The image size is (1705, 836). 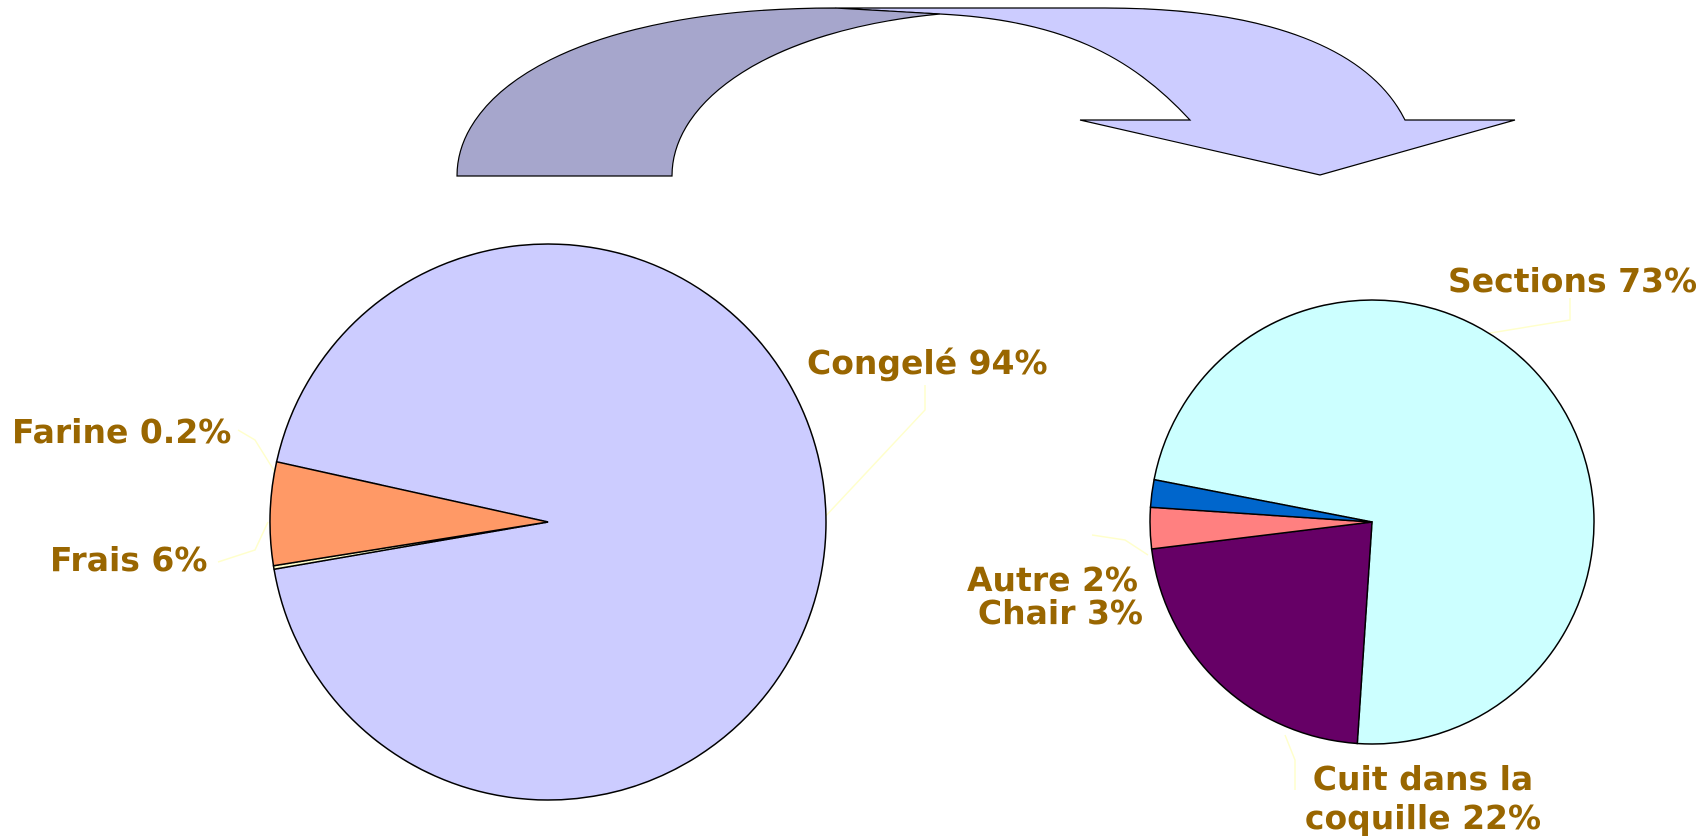 What do you see at coordinates (1572, 280) in the screenshot?
I see `slice-label-sections: Sections 73%` at bounding box center [1572, 280].